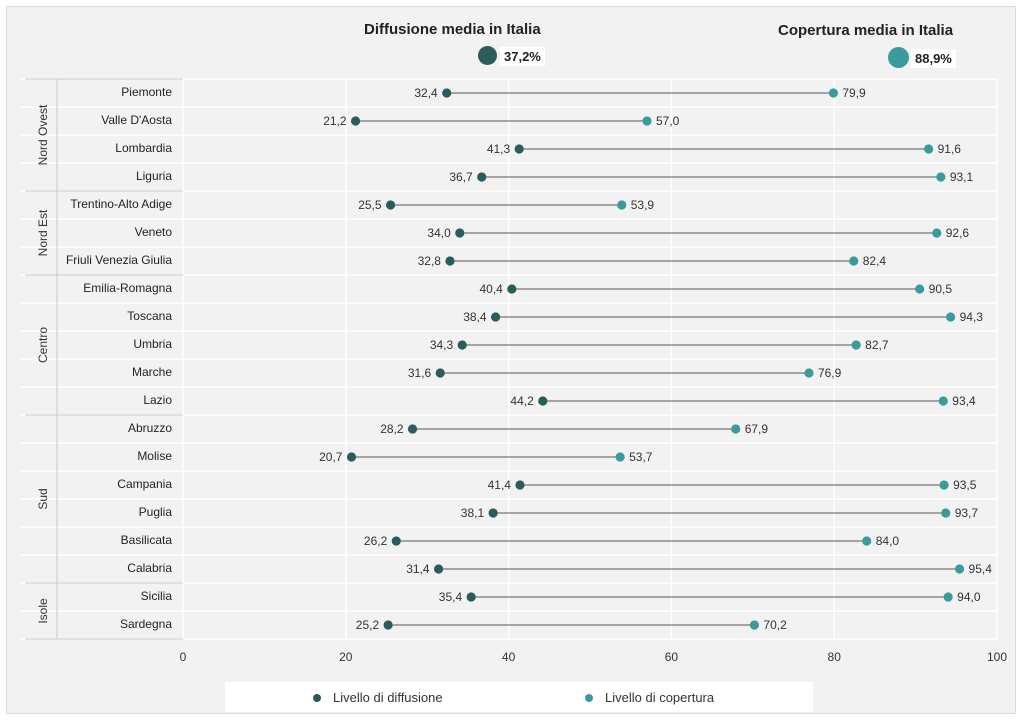 This screenshot has height=720, width=1024. I want to click on legend-coverage-dot, so click(589, 697).